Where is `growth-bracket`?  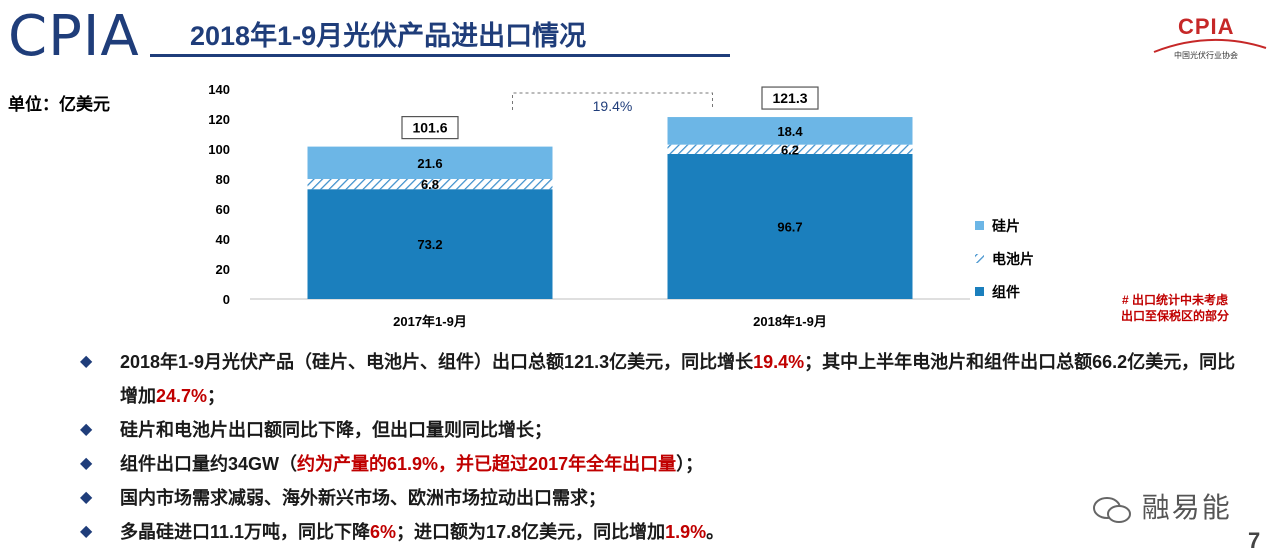
growth-bracket is located at coordinates (612, 101).